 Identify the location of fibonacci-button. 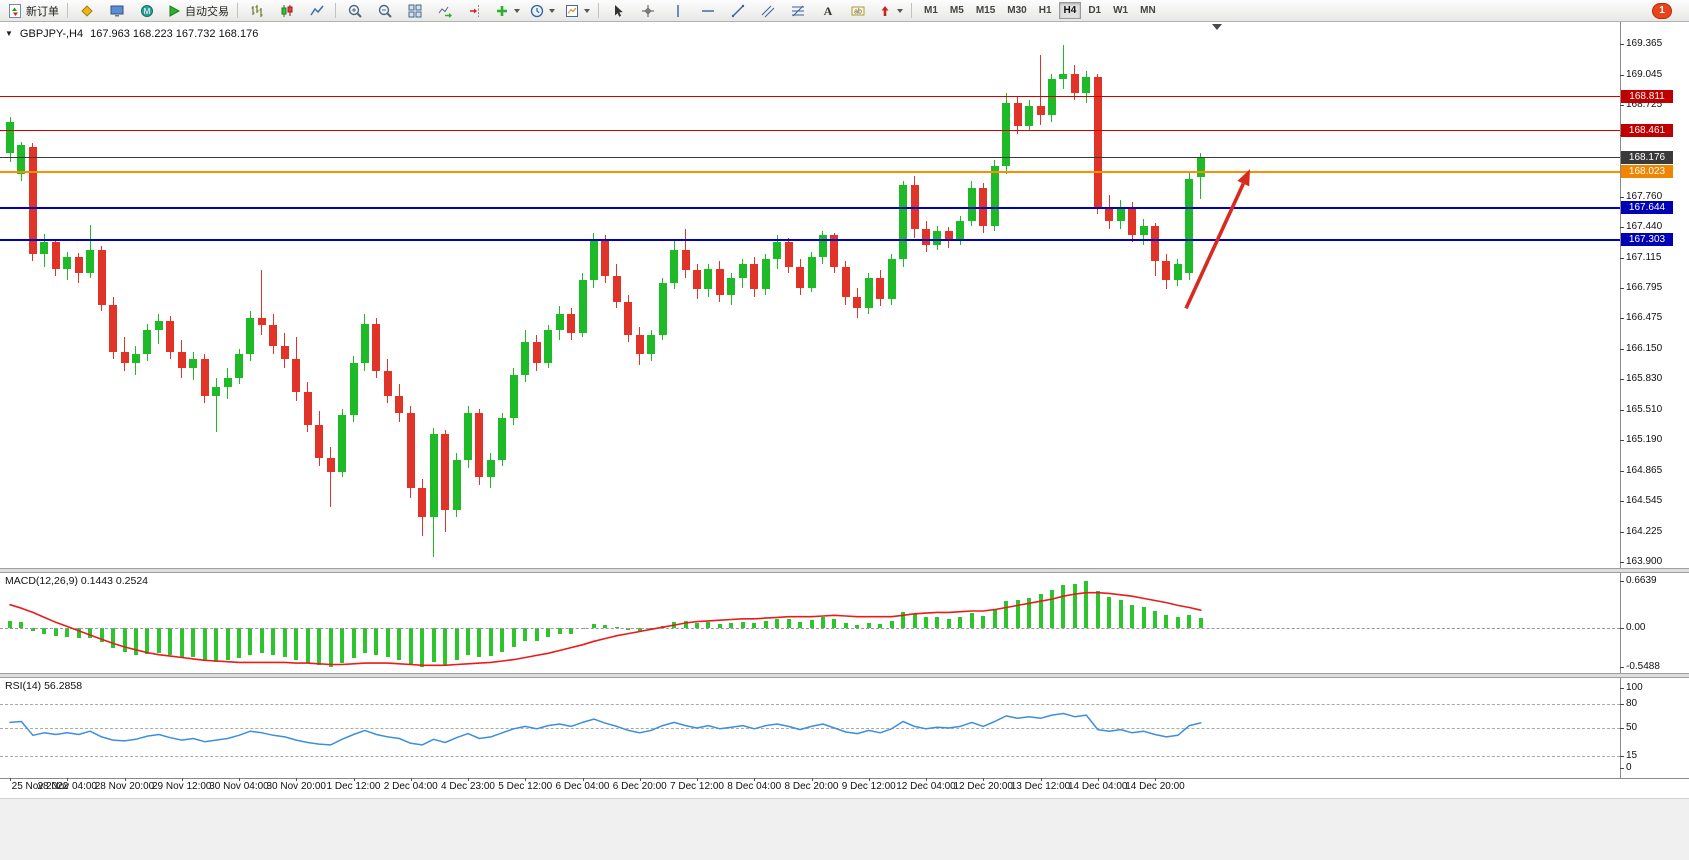
(797, 10).